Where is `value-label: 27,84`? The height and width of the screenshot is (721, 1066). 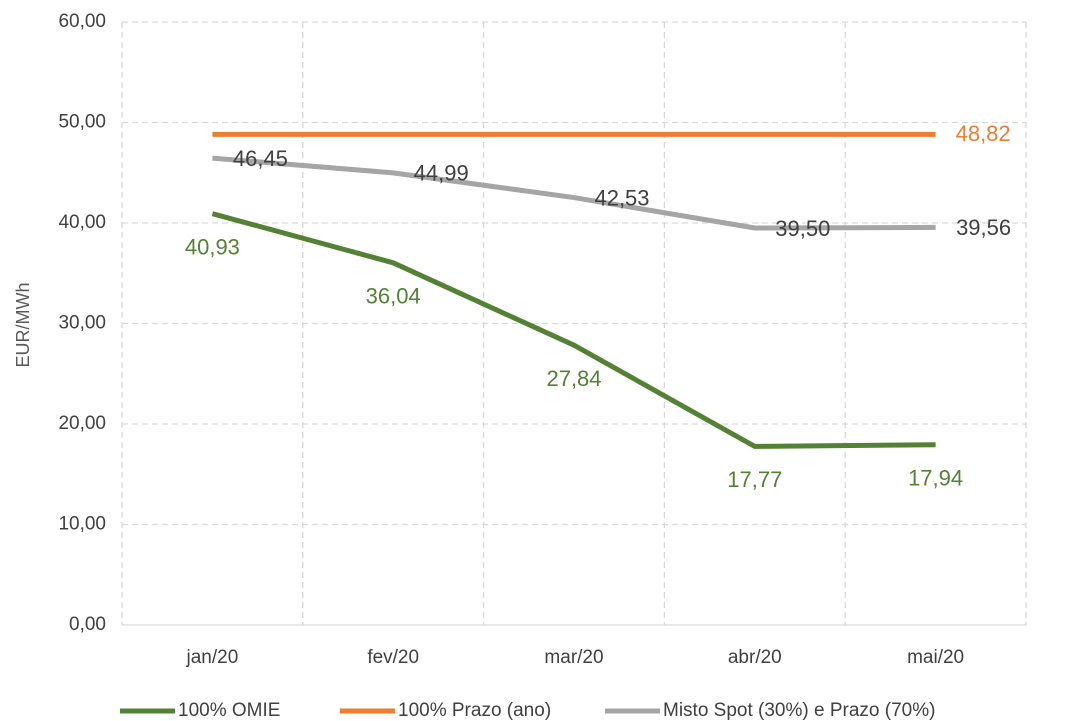 value-label: 27,84 is located at coordinates (573, 378).